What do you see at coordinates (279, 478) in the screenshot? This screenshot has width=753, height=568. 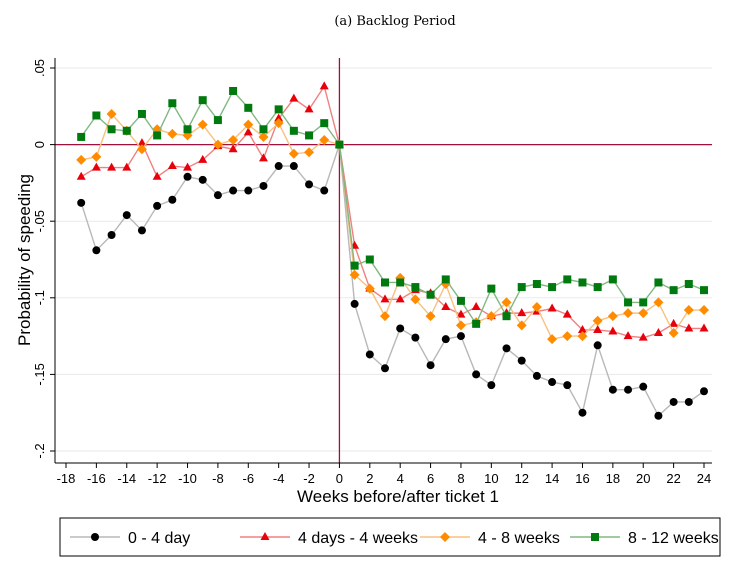 I see `x-tick-label: -4` at bounding box center [279, 478].